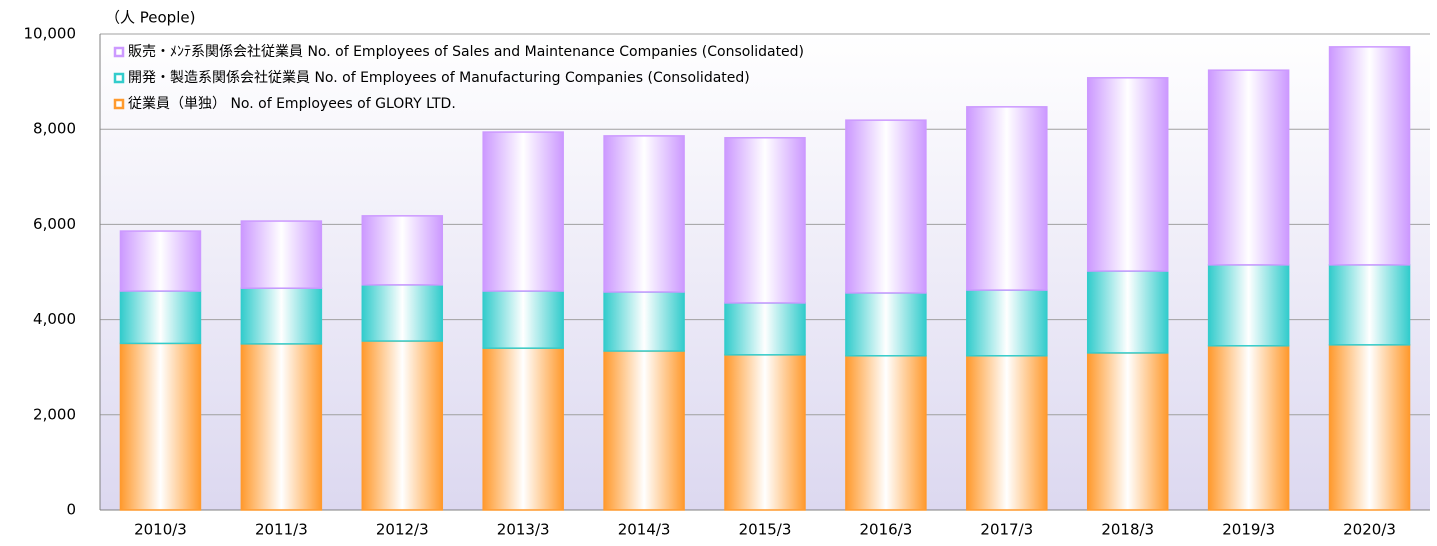  I want to click on y-tick-label: 6,000, so click(54, 224).